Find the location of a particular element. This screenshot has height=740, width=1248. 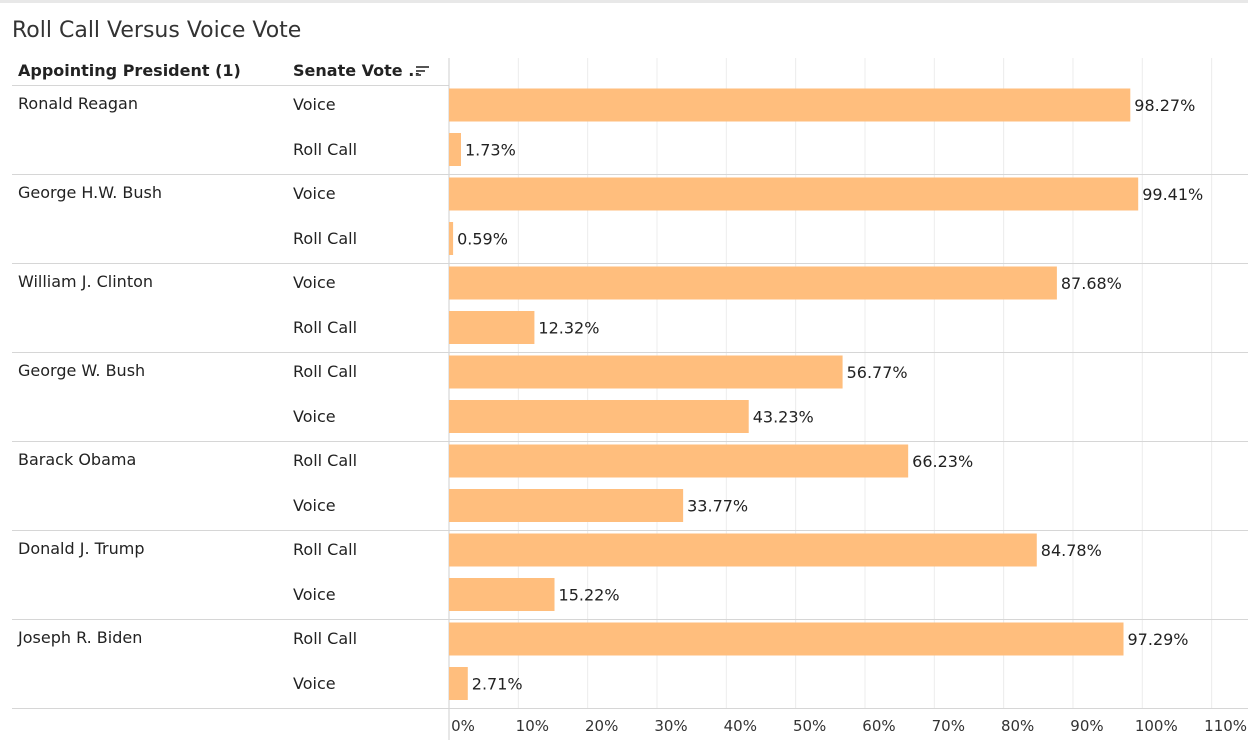

president-label: George H.W. Bush is located at coordinates (90, 192).